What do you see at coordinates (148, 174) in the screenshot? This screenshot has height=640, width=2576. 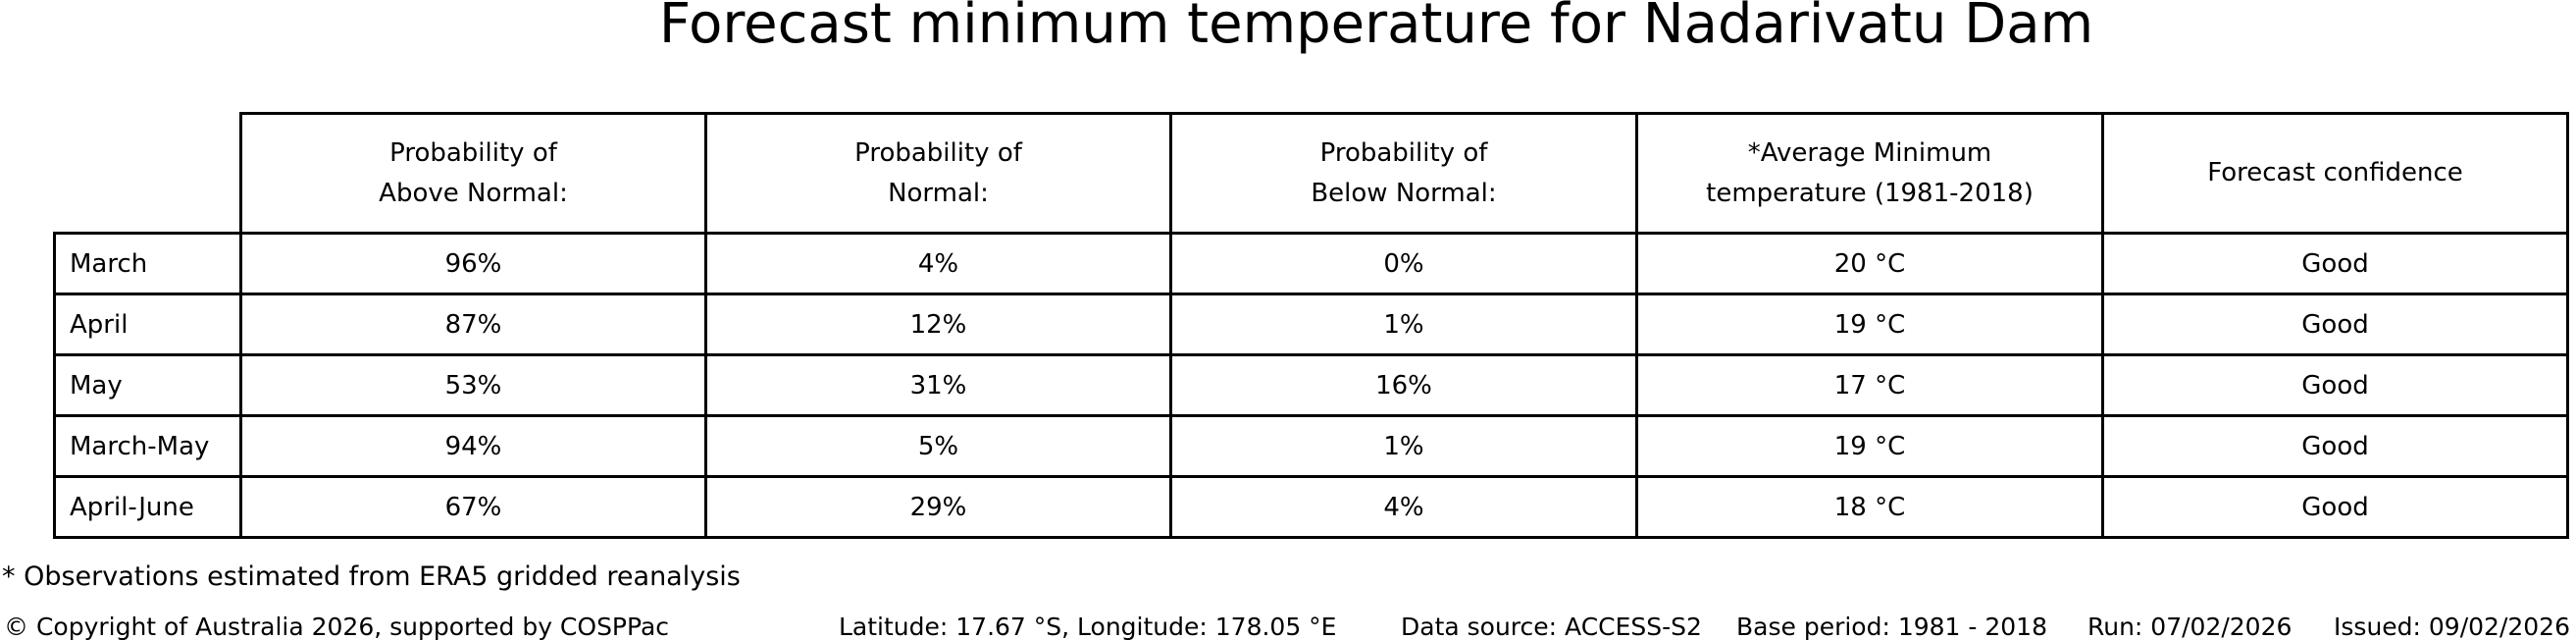 I see `table-corner-cell` at bounding box center [148, 174].